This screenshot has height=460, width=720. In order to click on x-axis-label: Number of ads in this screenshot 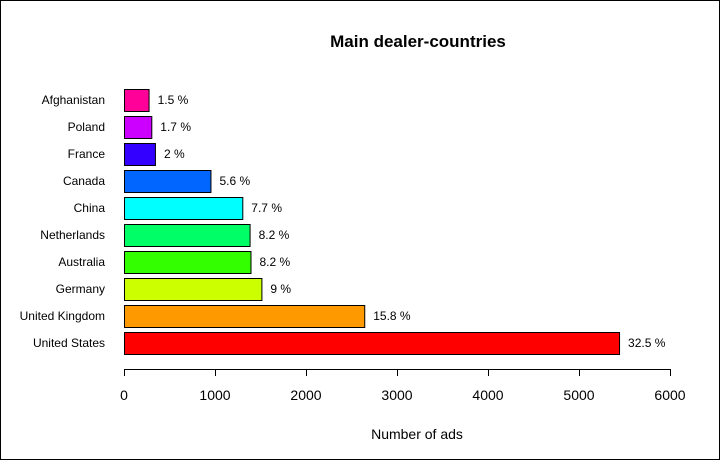, I will do `click(417, 434)`.